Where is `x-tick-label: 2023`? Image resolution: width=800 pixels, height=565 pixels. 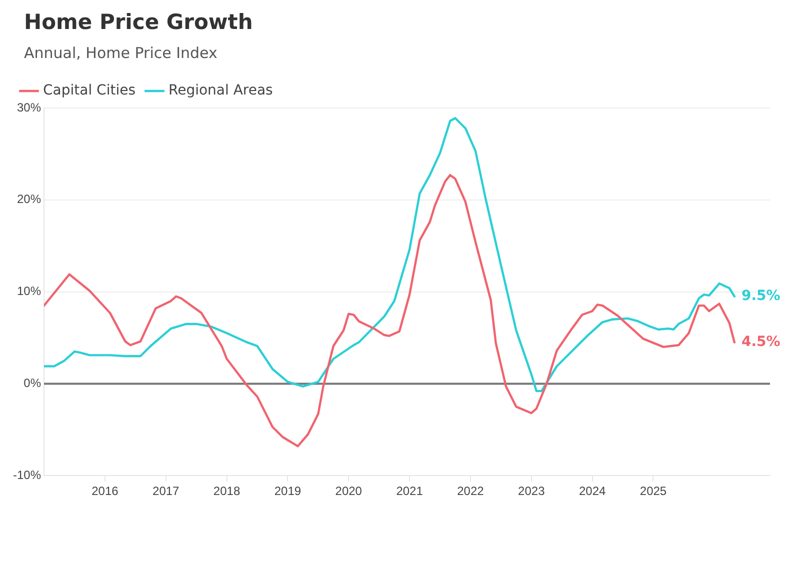 x-tick-label: 2023 is located at coordinates (532, 491).